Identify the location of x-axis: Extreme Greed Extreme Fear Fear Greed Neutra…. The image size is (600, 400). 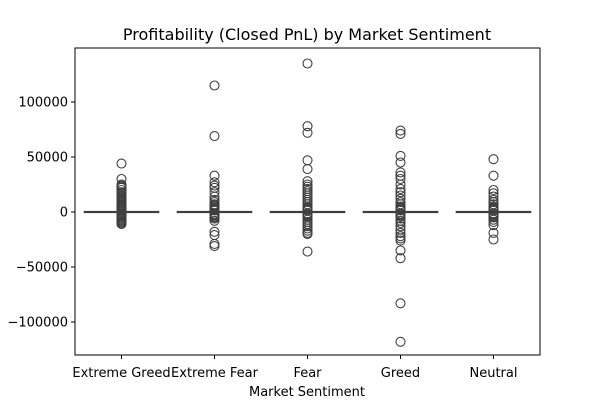
(294, 368).